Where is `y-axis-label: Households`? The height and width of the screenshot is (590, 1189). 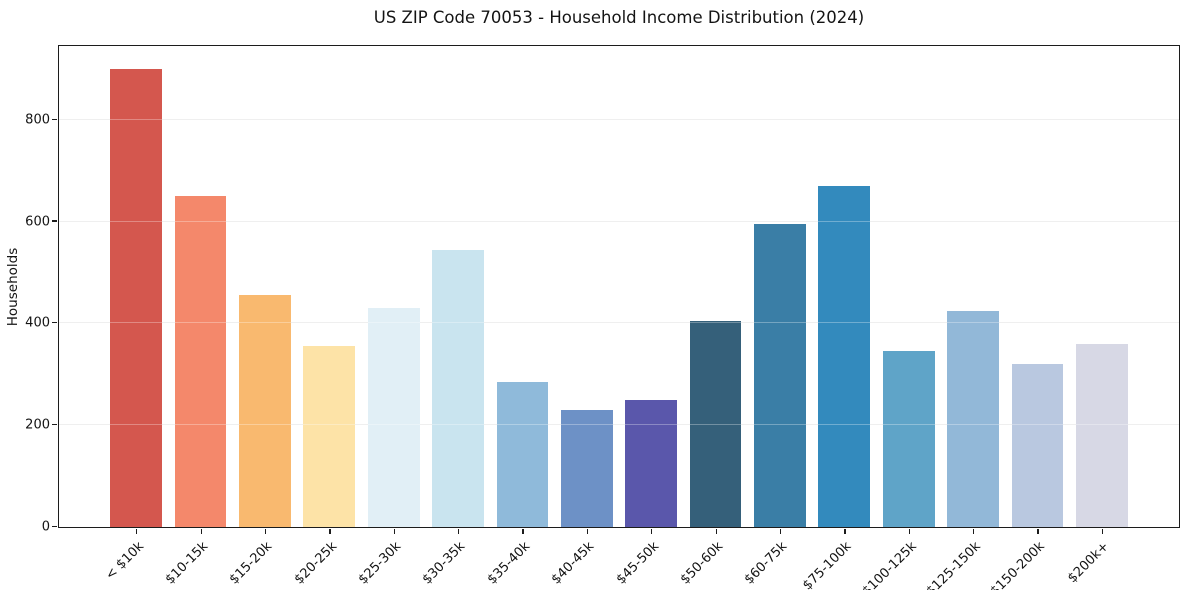 y-axis-label: Households is located at coordinates (13, 286).